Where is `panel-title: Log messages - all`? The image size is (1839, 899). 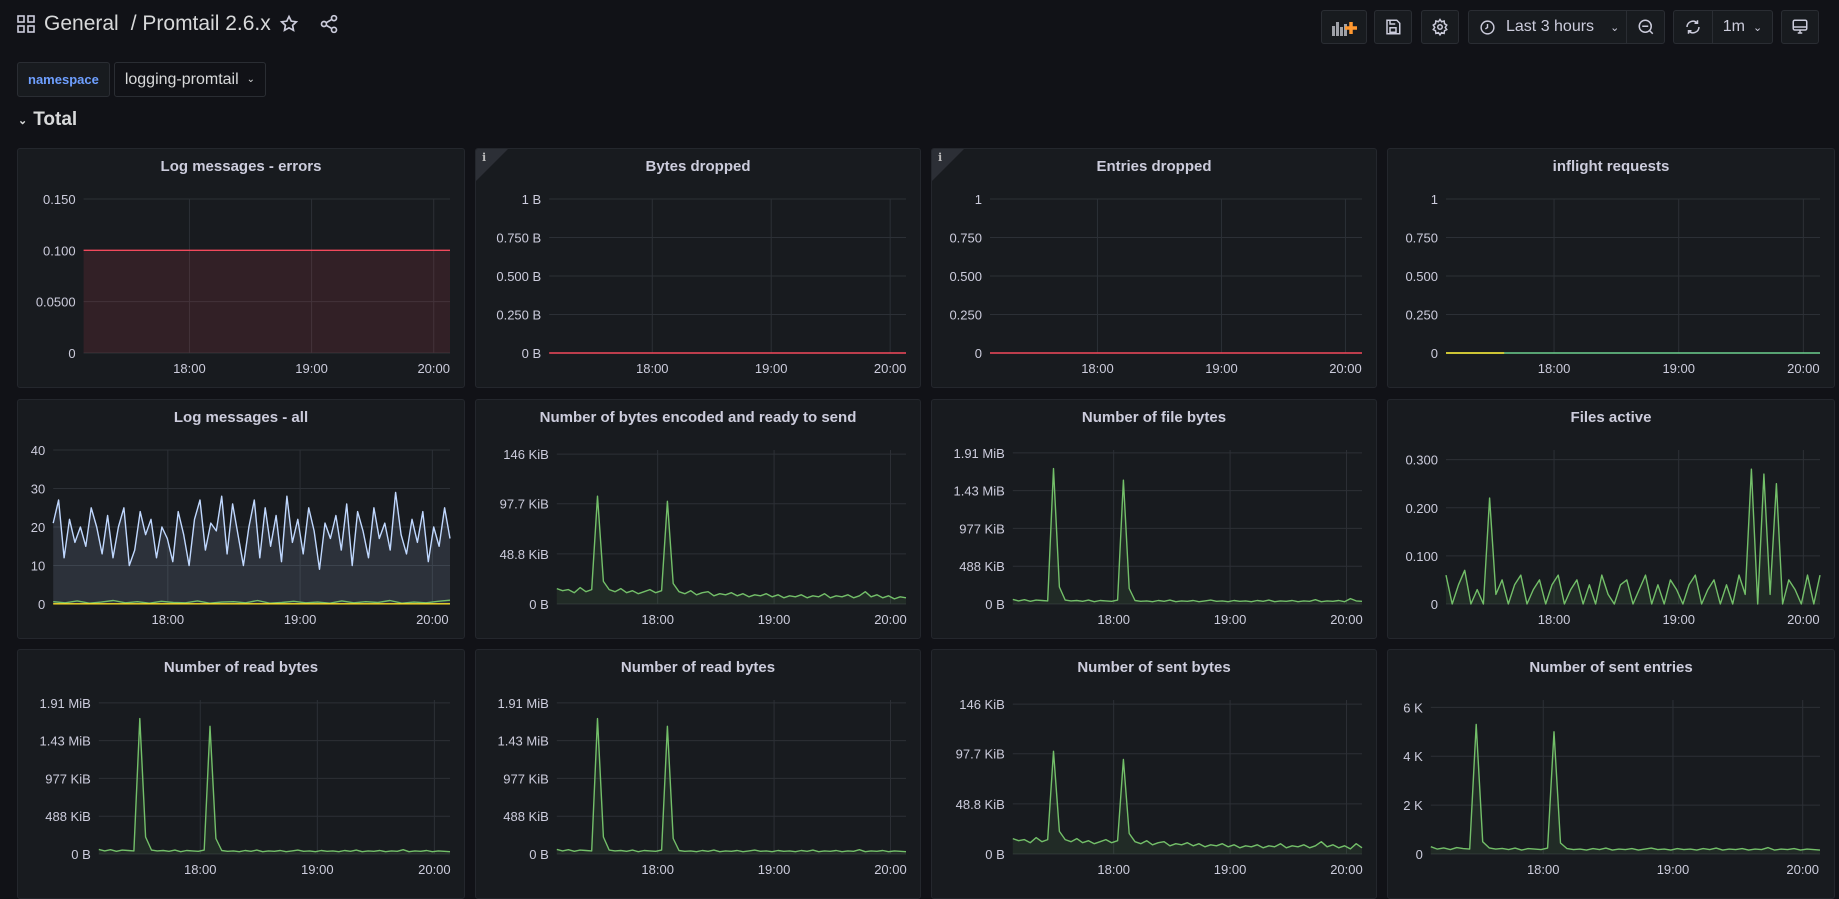
panel-title: Log messages - all is located at coordinates (241, 417).